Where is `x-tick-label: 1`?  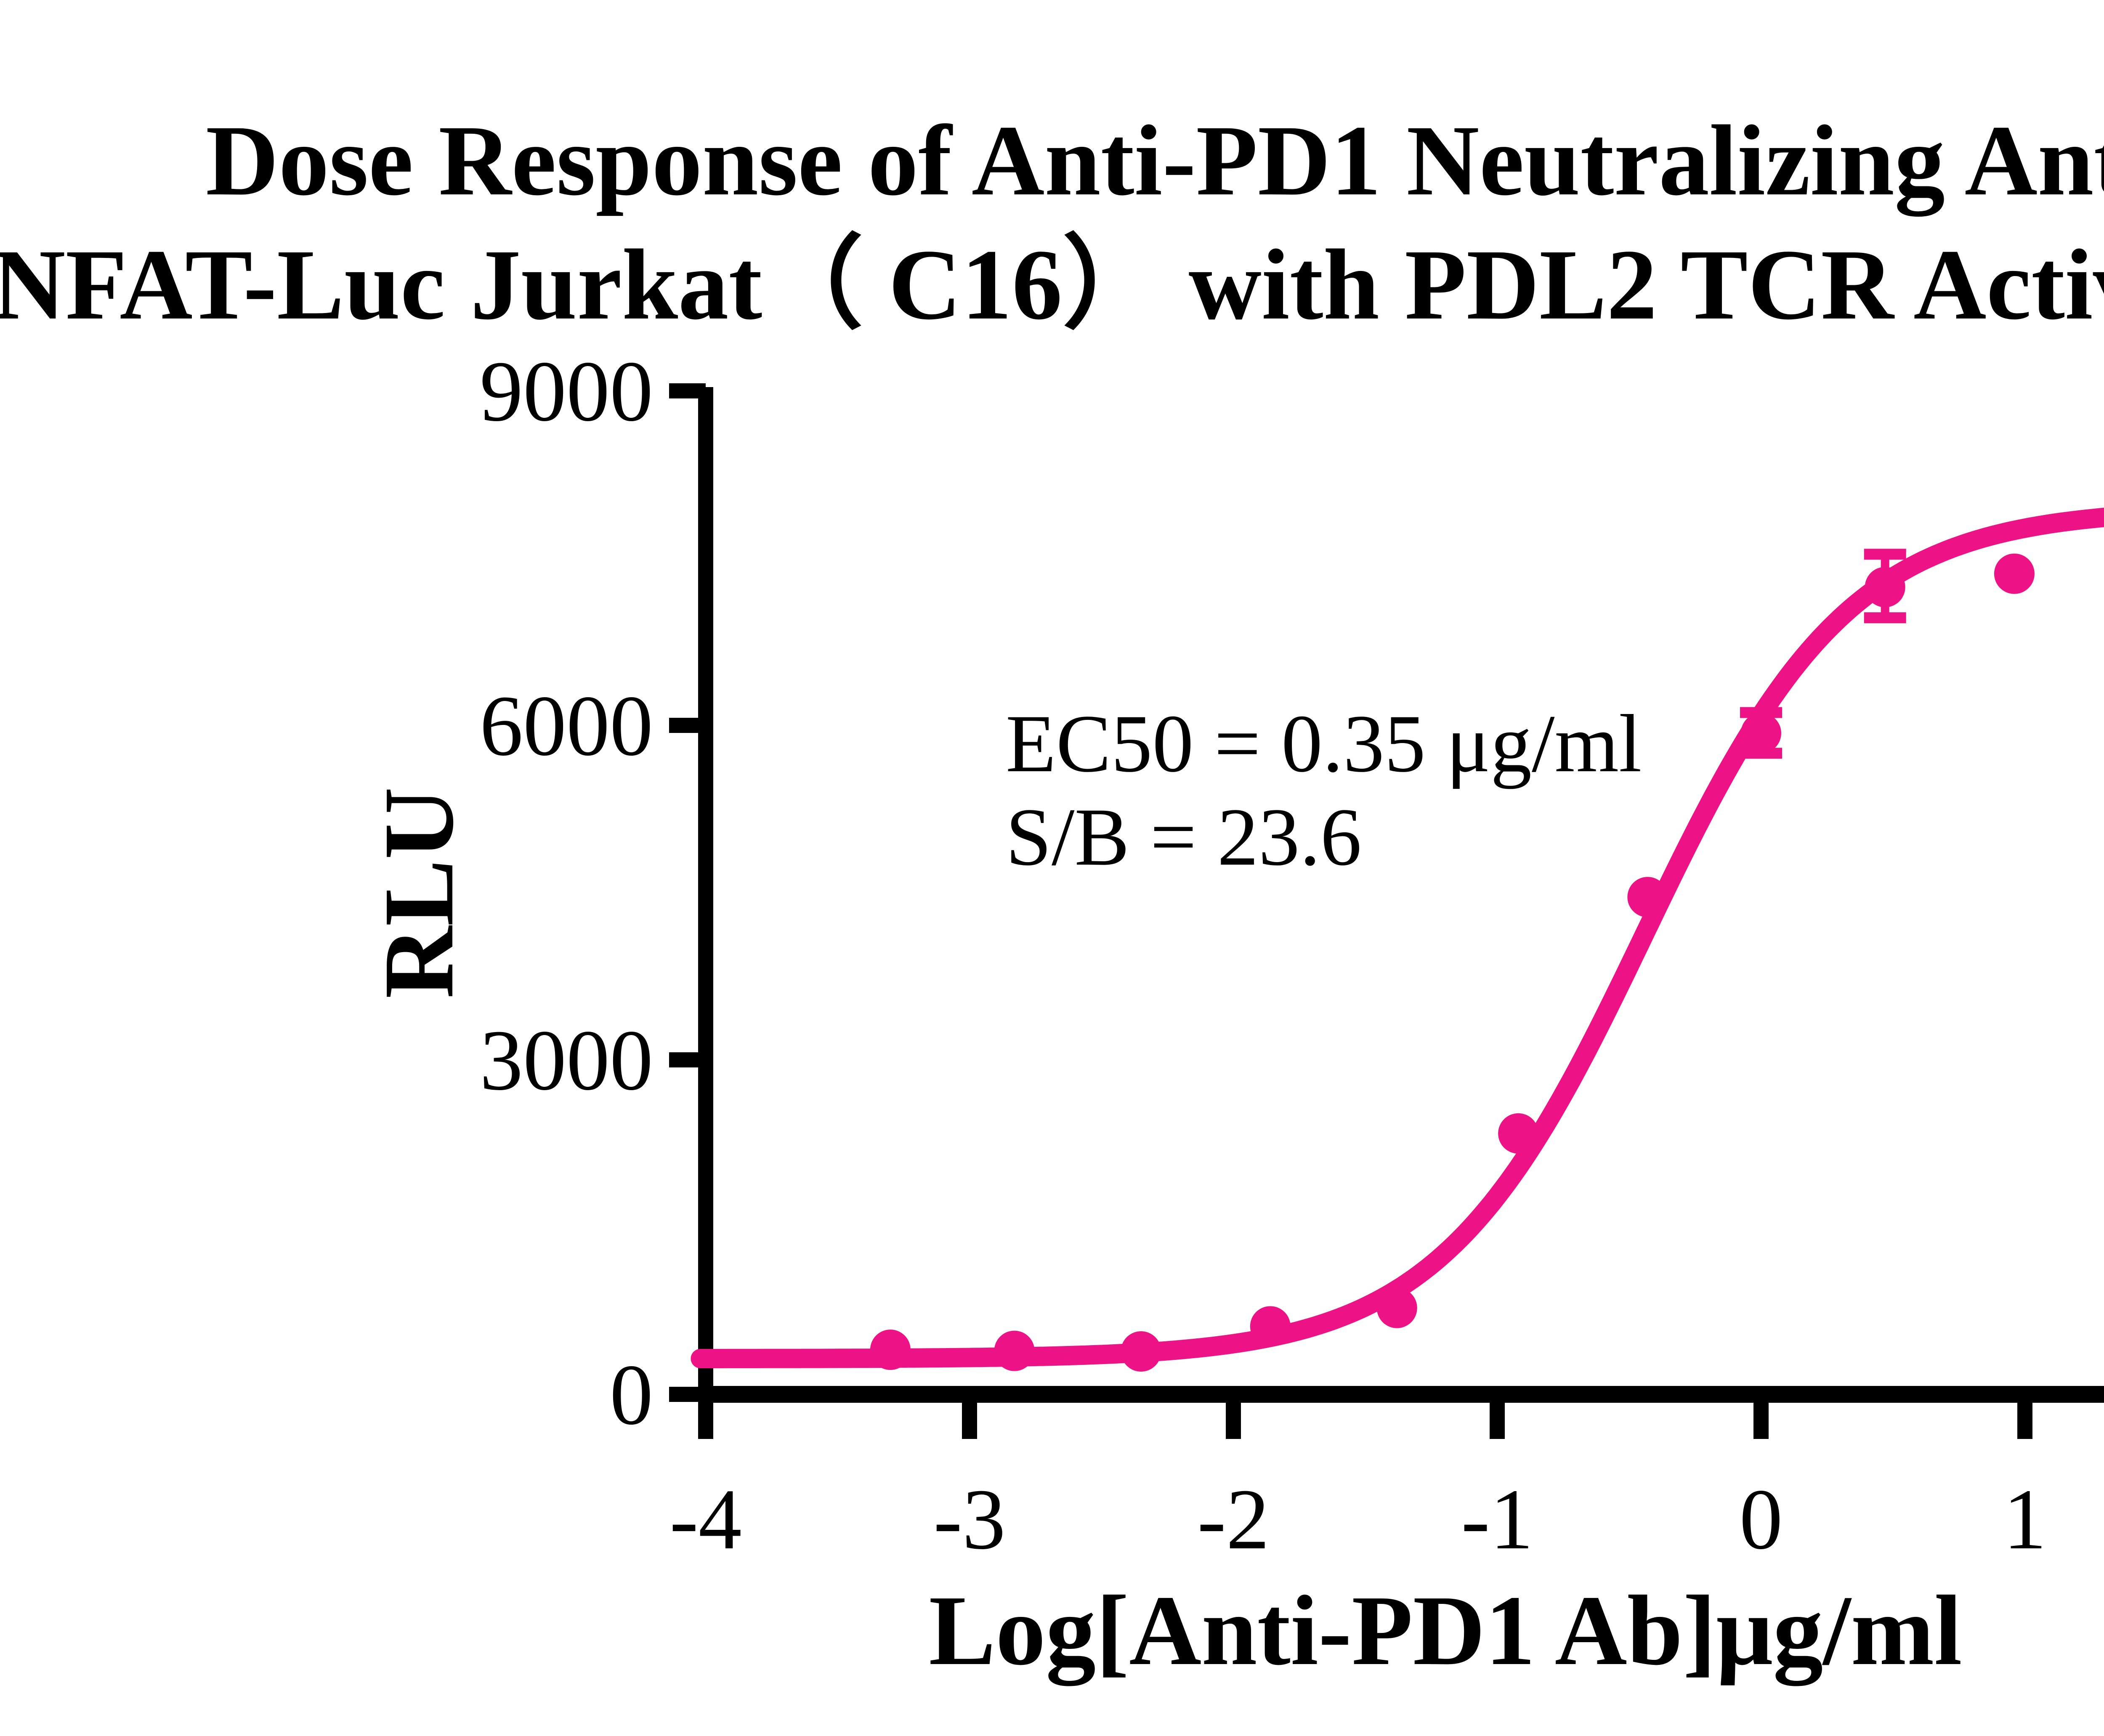 x-tick-label: 1 is located at coordinates (2025, 1519).